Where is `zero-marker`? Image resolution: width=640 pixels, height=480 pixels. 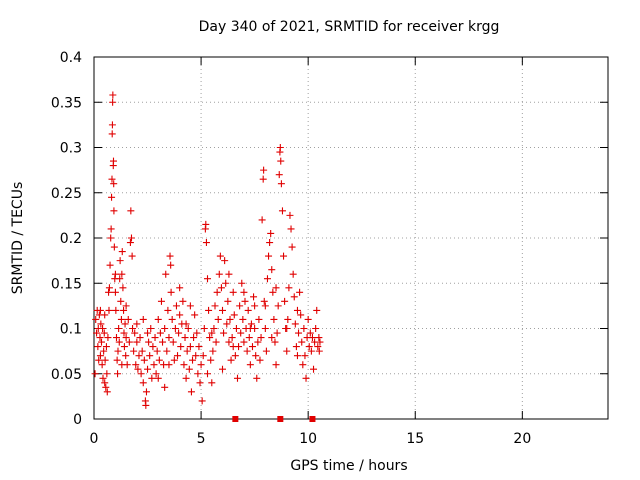
zero-marker is located at coordinates (235, 419).